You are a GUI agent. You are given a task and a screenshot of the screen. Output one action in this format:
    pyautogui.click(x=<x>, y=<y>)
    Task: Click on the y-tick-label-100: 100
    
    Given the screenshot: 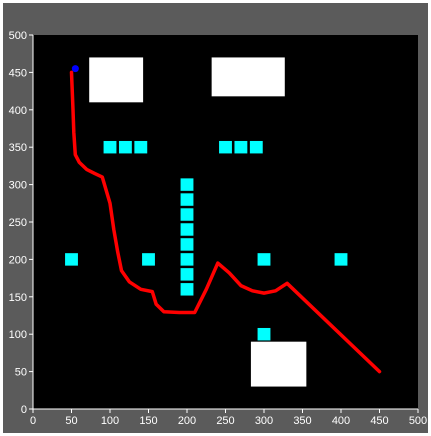 What is the action you would take?
    pyautogui.click(x=18, y=335)
    